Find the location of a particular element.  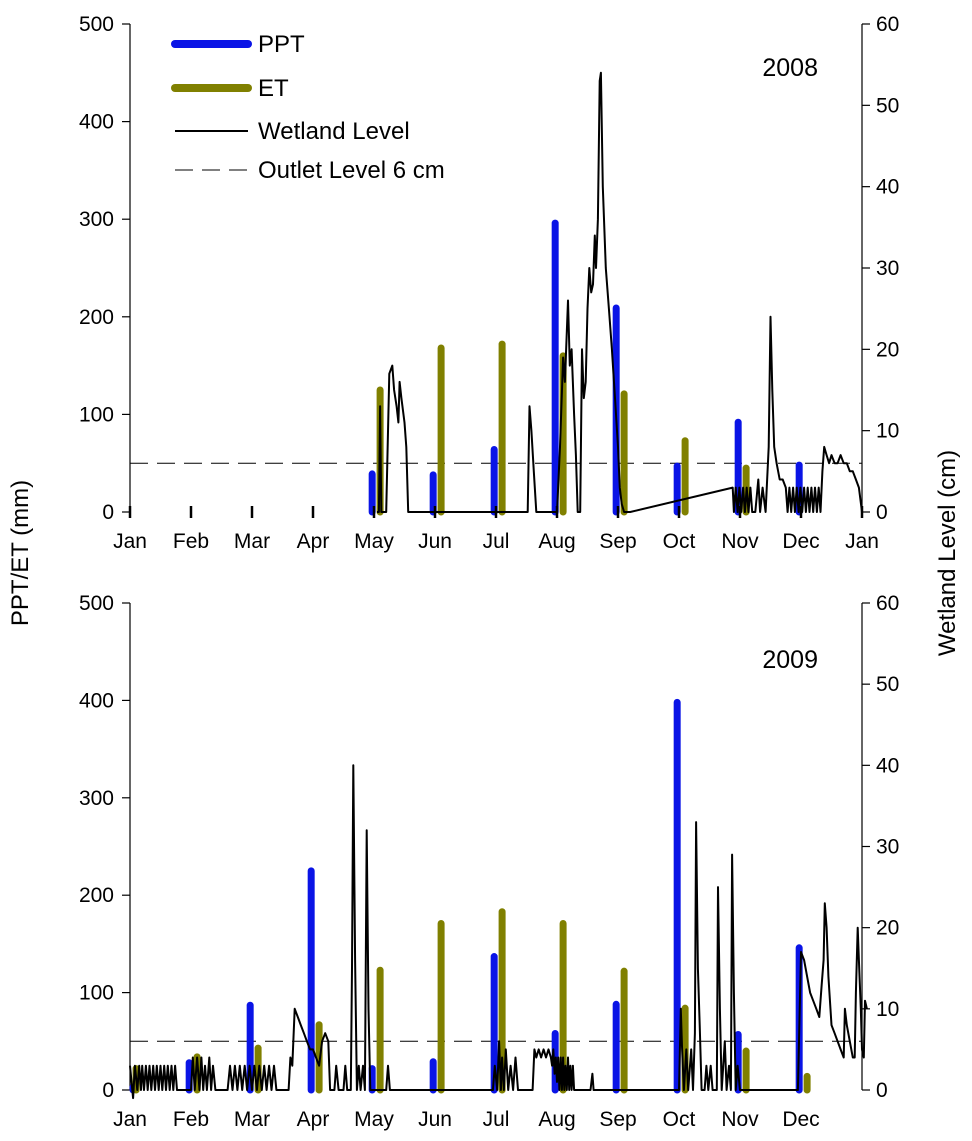

ppt-legend-label: PPT is located at coordinates (281, 44).